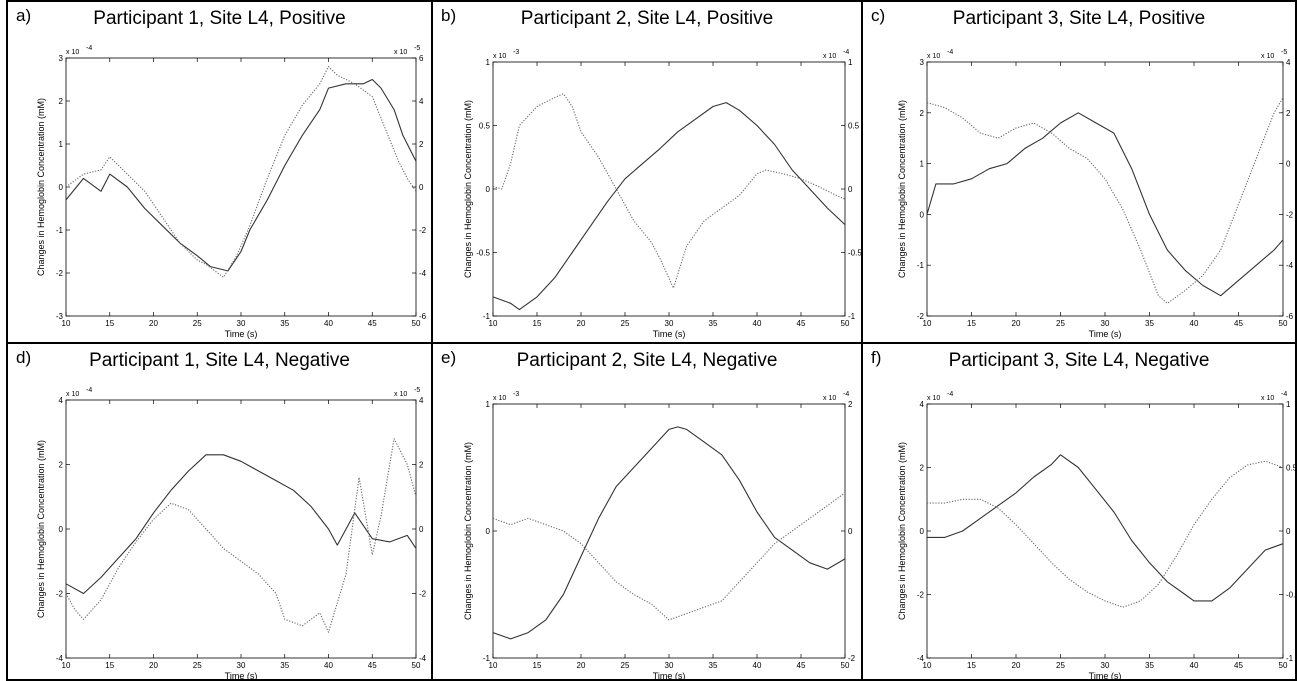  What do you see at coordinates (922, 113) in the screenshot?
I see `y-tick-label: 2` at bounding box center [922, 113].